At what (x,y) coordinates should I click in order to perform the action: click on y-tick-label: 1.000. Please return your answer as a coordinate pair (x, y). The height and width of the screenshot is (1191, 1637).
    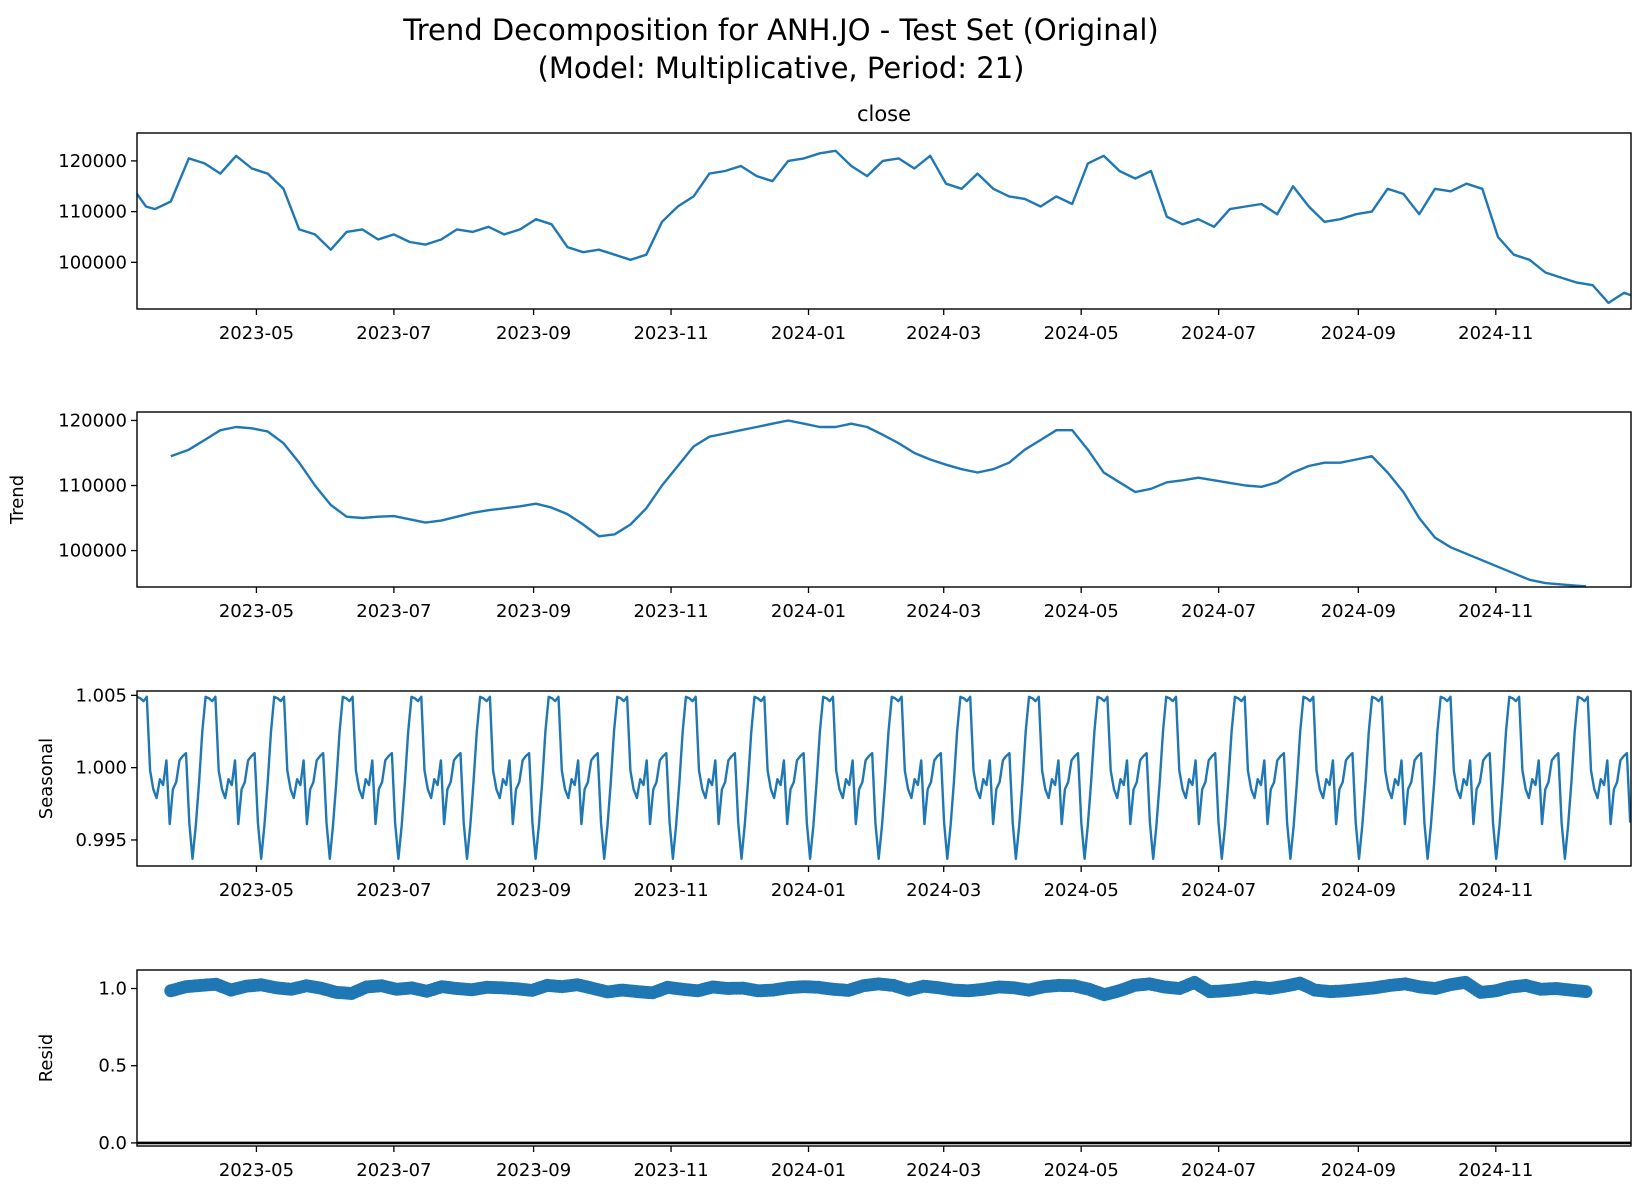
    Looking at the image, I should click on (101, 768).